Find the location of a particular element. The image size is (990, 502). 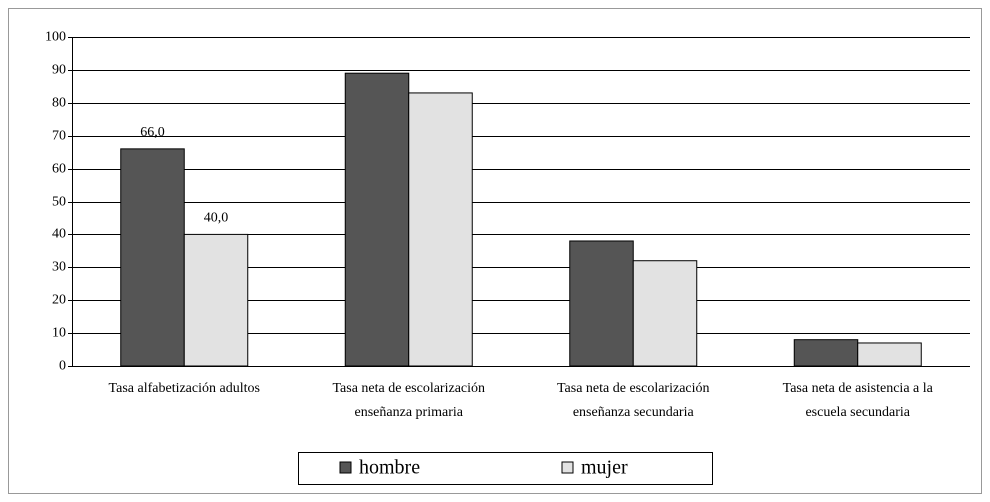

x-tick-label: Tasa neta de asistencia a la is located at coordinates (858, 388).